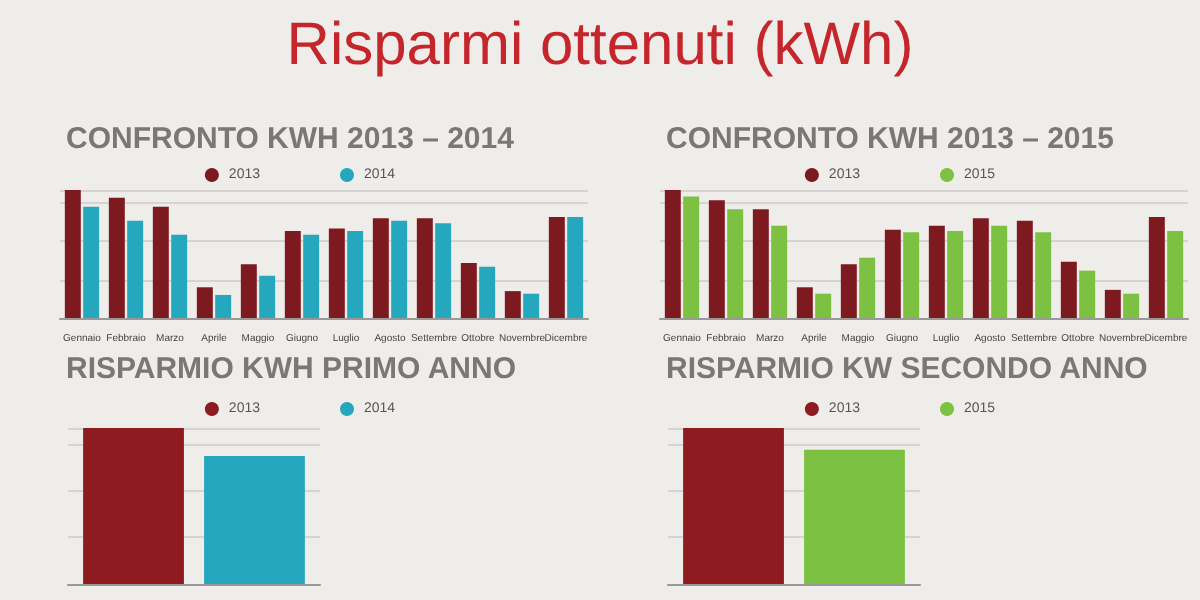 The image size is (1200, 600). I want to click on chart-title: CONFRONTO KWH 2013 – 2015, so click(890, 139).